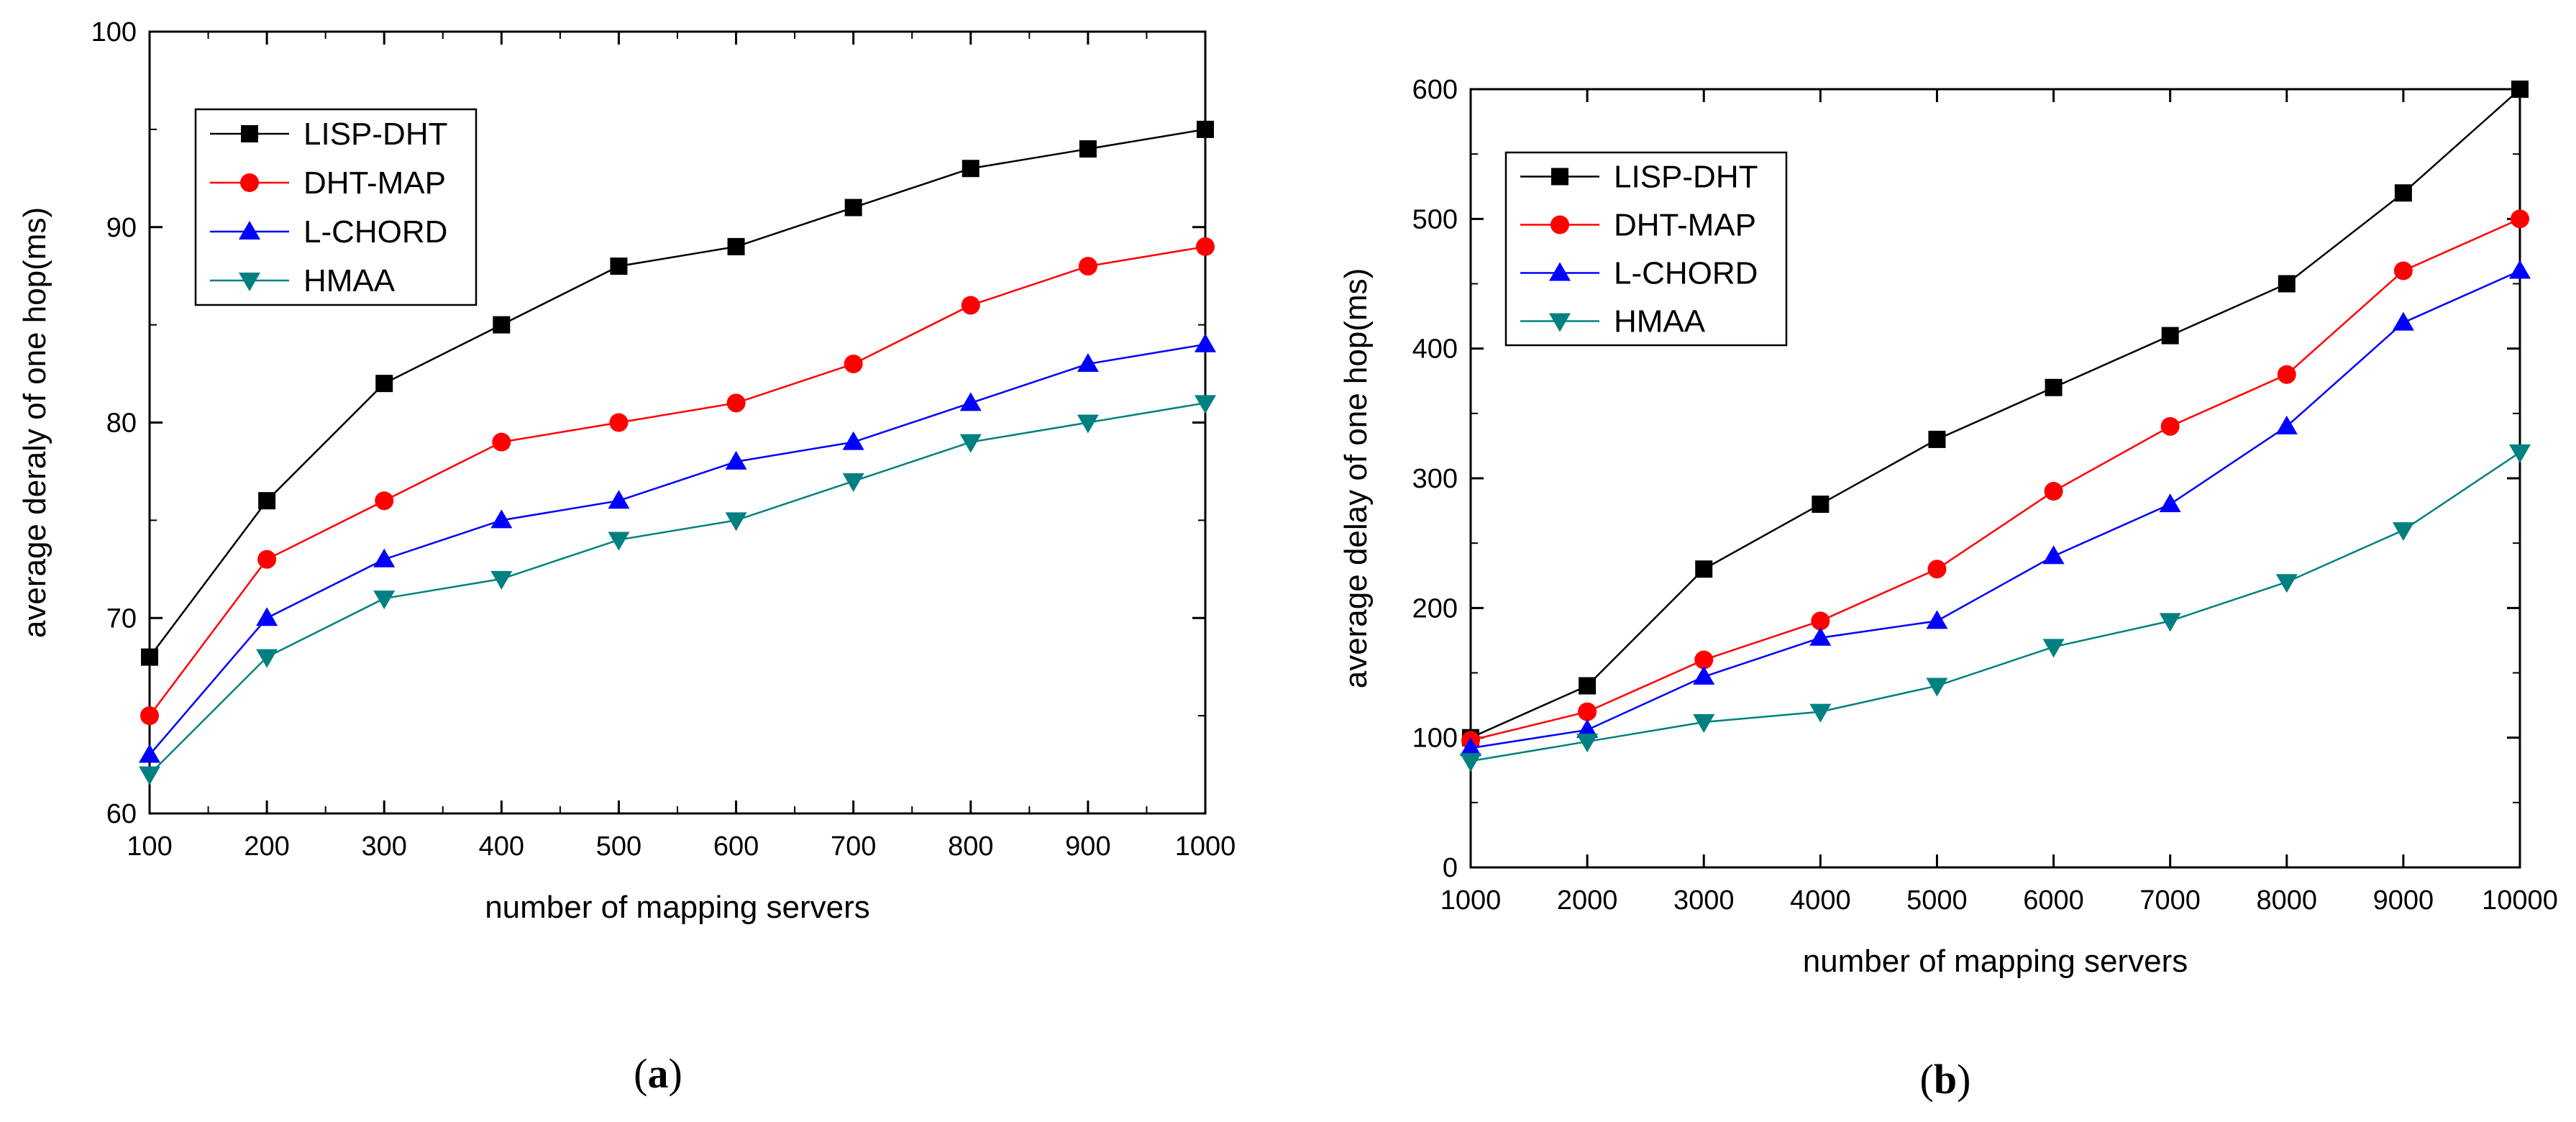  Describe the element at coordinates (658, 1073) in the screenshot. I see `panel-caption: (a)` at that location.